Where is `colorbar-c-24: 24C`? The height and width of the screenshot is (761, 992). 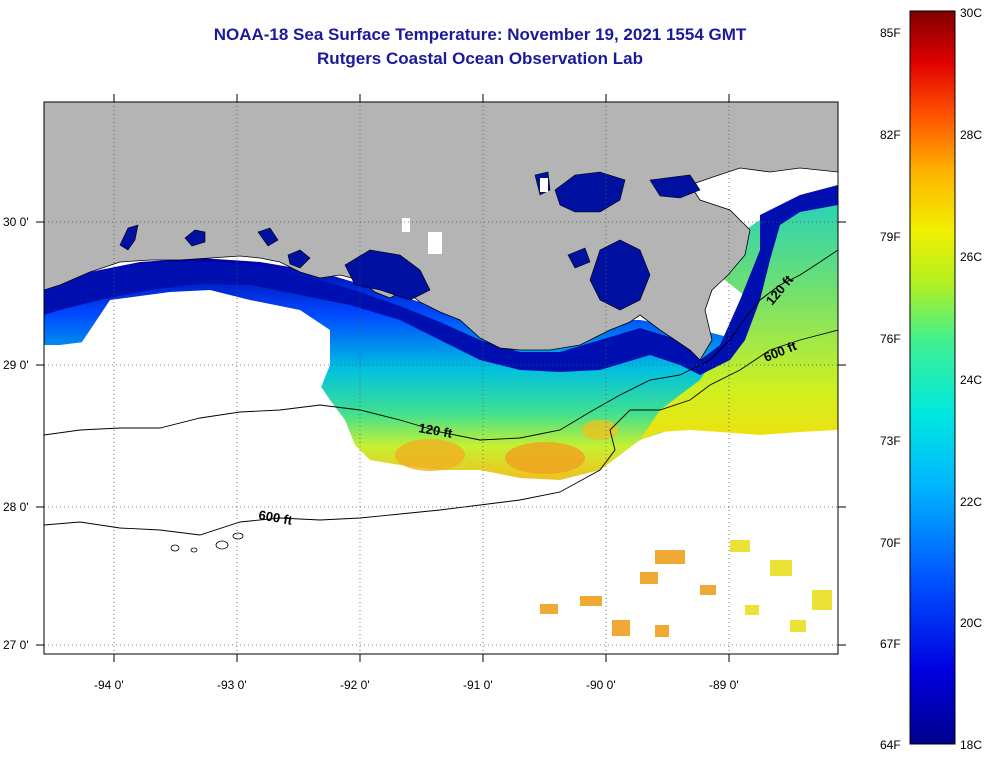 colorbar-c-24: 24C is located at coordinates (971, 380).